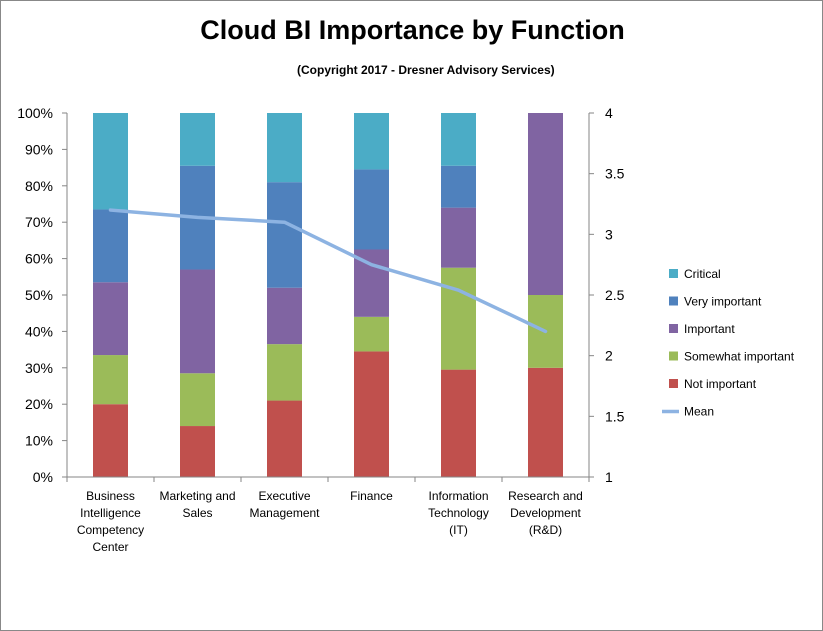 The image size is (823, 631). I want to click on legend-label: Mean, so click(699, 412).